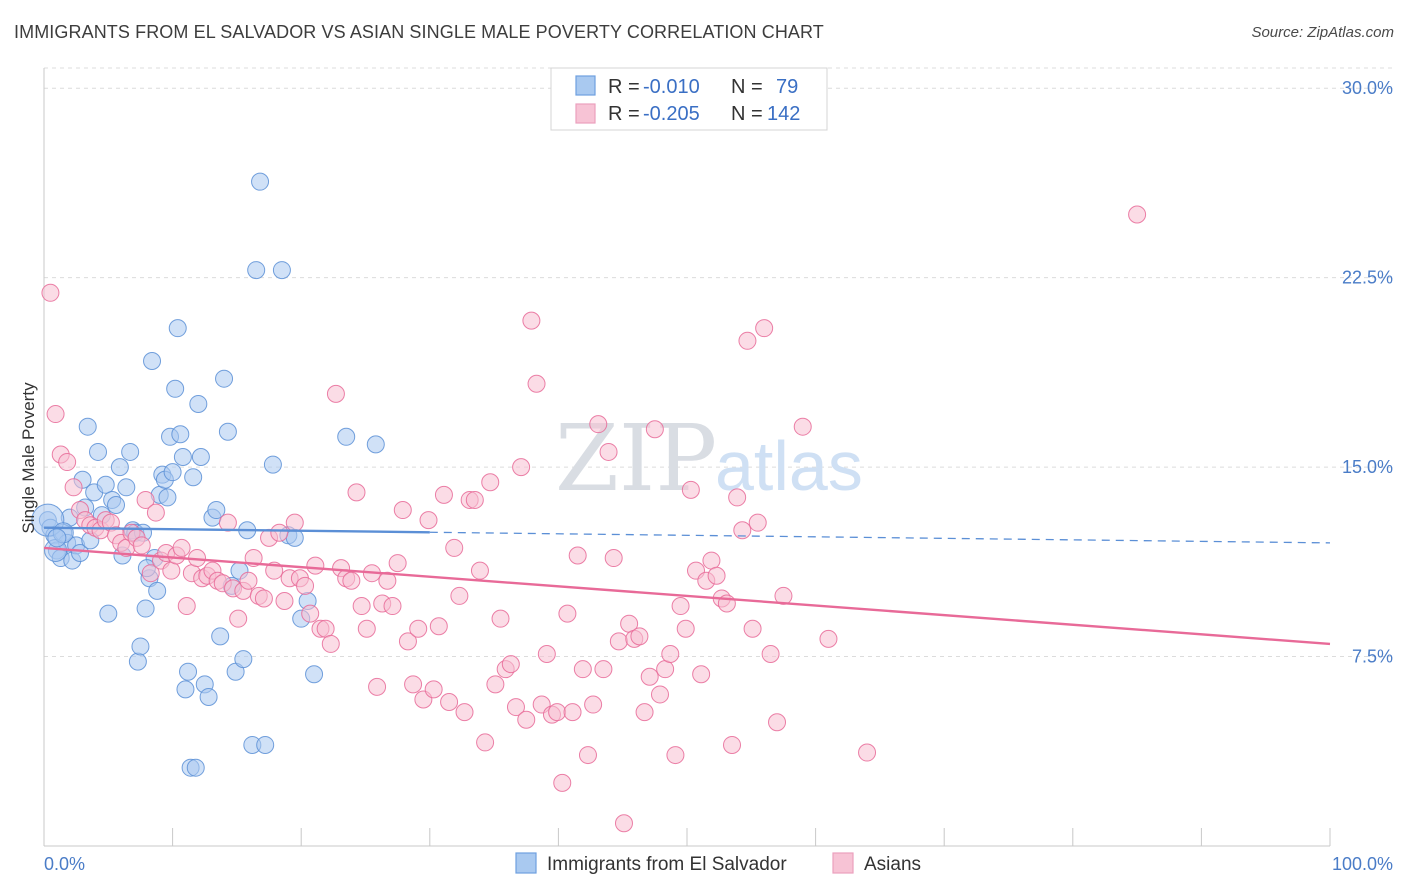 The height and width of the screenshot is (892, 1406). What do you see at coordinates (747, 114) in the screenshot?
I see `legend-n-label-2: N =` at bounding box center [747, 114].